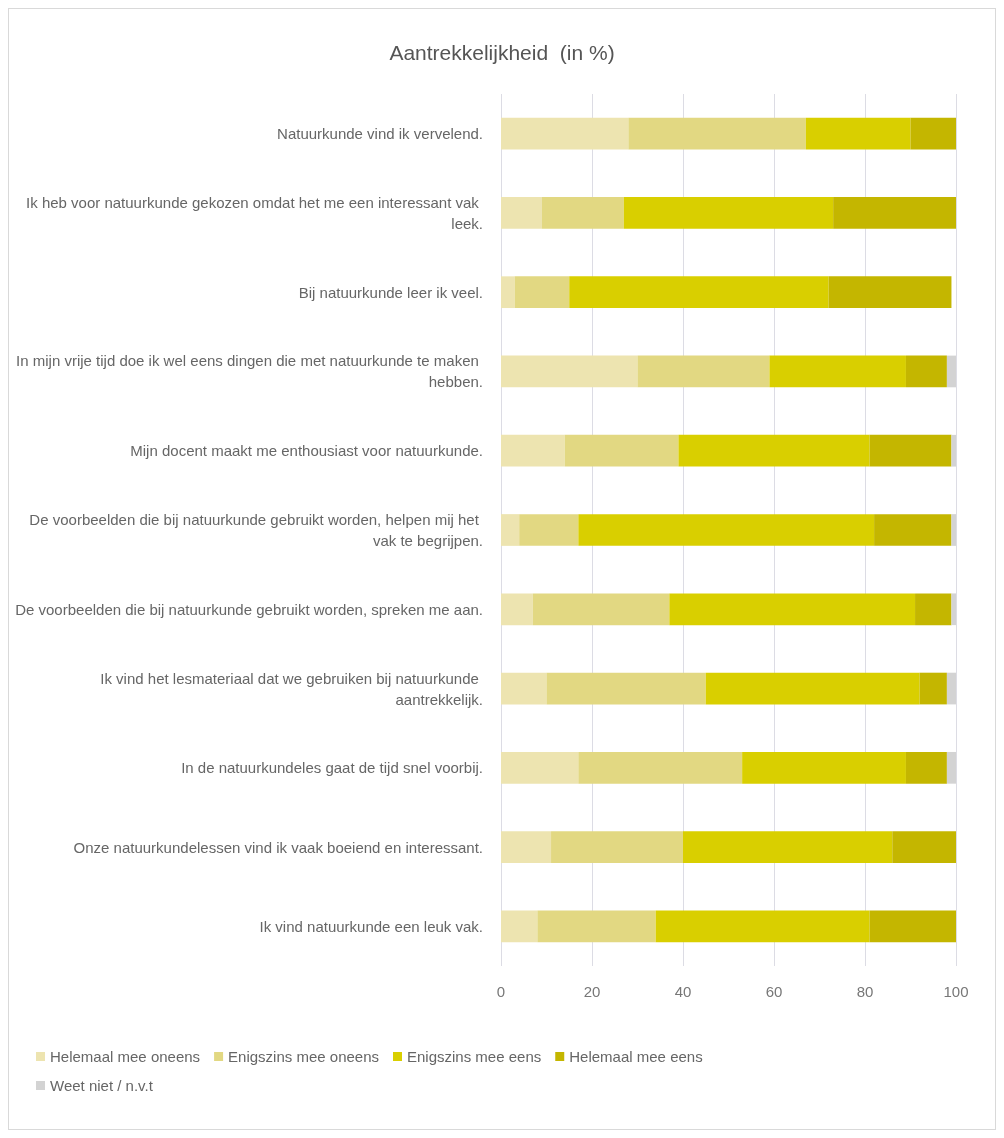 The image size is (1004, 1138). Describe the element at coordinates (291, 688) in the screenshot. I see `y-tick-label: Ik vind het lesmateriaal dat we gebruiken bij natuurkunde aantrekkelijk.` at that location.